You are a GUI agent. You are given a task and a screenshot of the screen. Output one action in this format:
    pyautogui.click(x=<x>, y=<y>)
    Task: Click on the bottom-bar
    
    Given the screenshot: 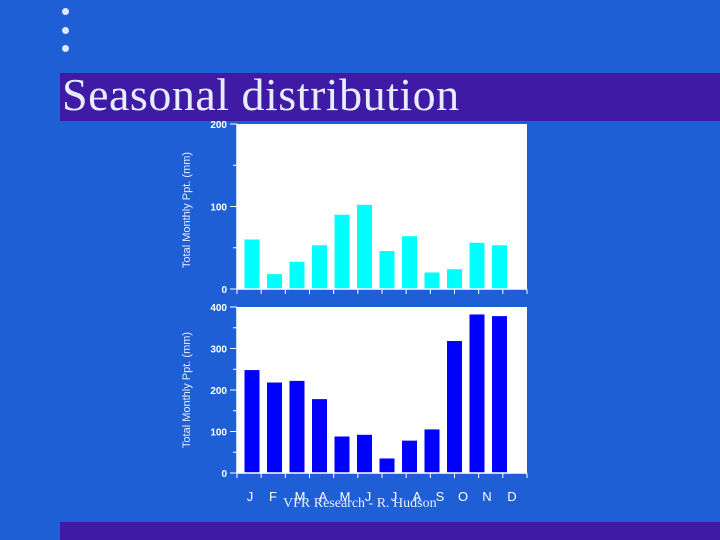 What is the action you would take?
    pyautogui.click(x=390, y=531)
    